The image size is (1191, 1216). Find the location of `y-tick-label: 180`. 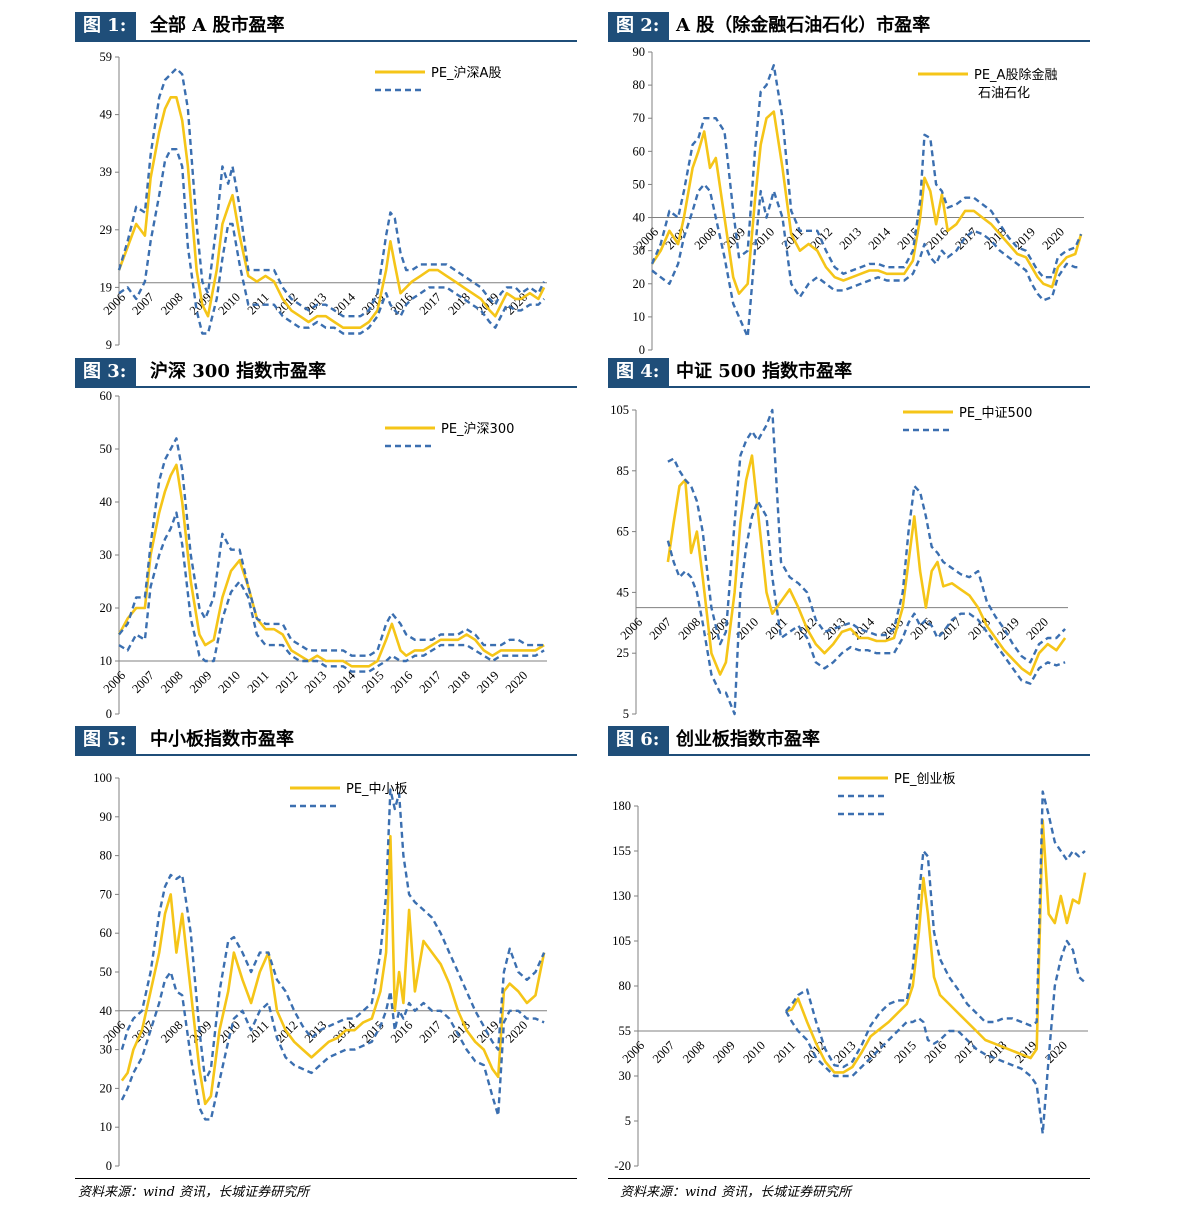

y-tick-label: 180 is located at coordinates (621, 806).